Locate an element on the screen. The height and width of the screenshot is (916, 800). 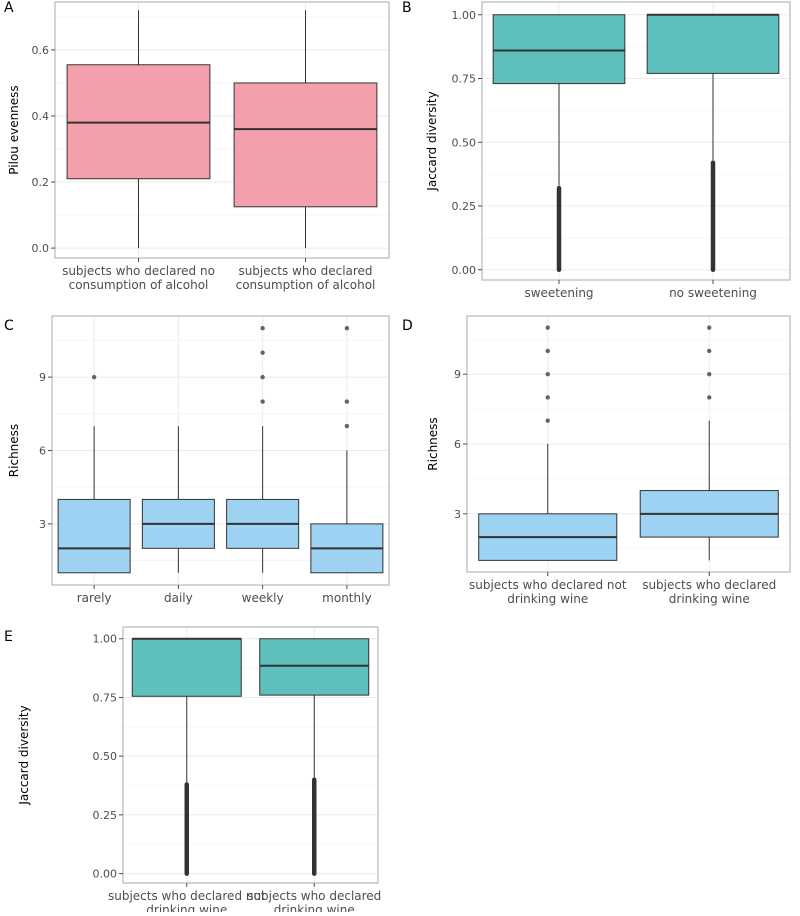
x-tick-label: monthly is located at coordinates (346, 598).